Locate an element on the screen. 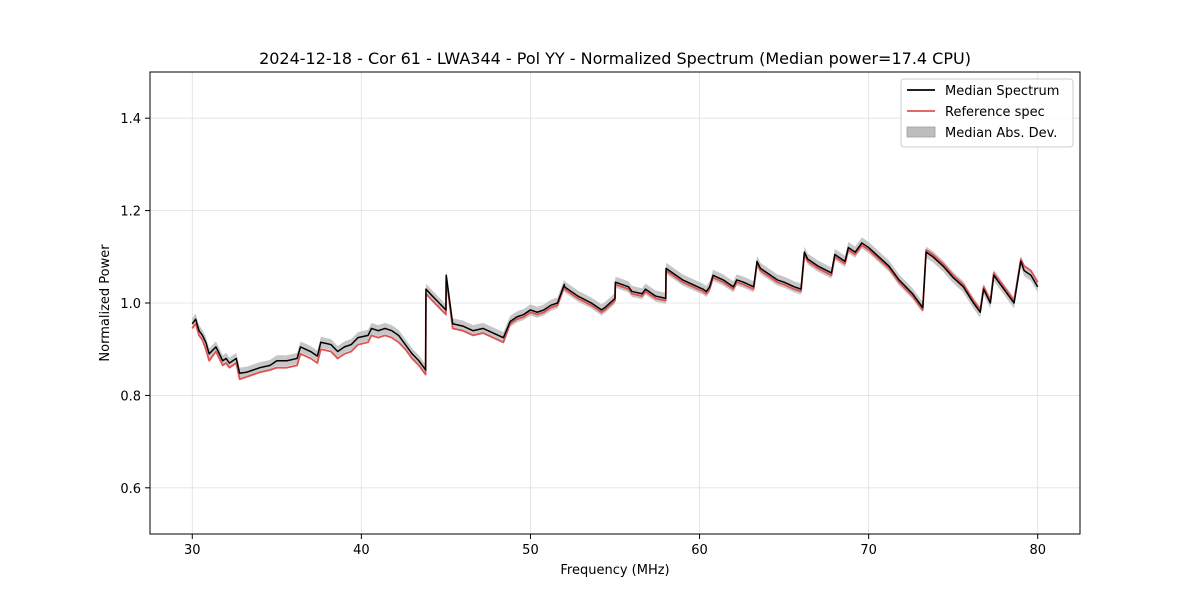 The image size is (1200, 600). x-axis-label: Frequency (MHz) is located at coordinates (614, 570).